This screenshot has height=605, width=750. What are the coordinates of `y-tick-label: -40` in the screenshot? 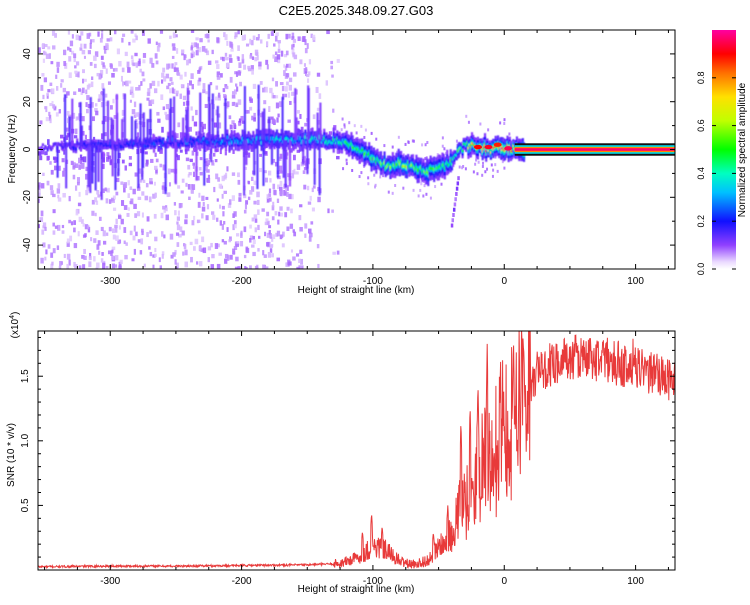 It's located at (27, 244).